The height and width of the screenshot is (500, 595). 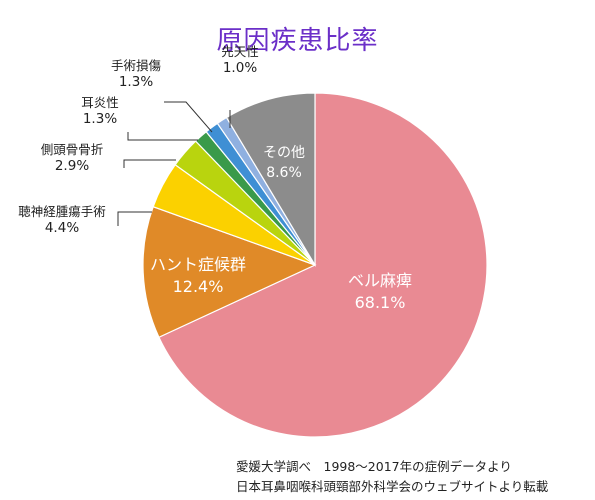 What do you see at coordinates (240, 68) in the screenshot?
I see `slice-value-congenital: 1.0%` at bounding box center [240, 68].